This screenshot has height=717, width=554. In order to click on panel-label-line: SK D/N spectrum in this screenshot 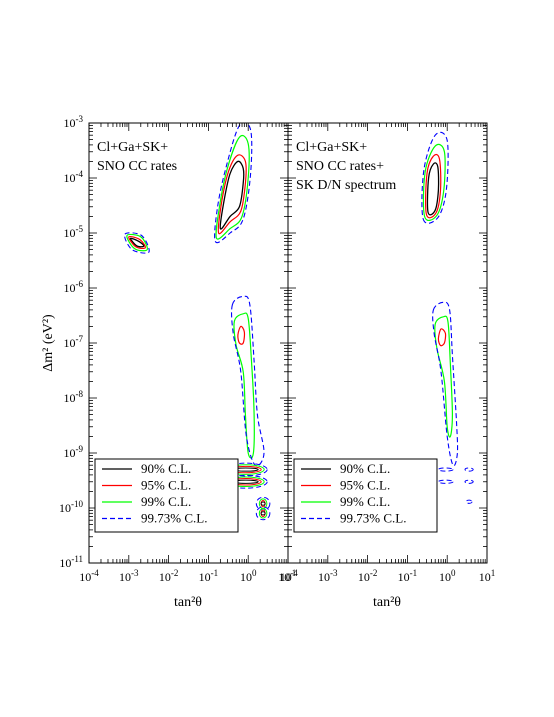, I will do `click(346, 185)`.